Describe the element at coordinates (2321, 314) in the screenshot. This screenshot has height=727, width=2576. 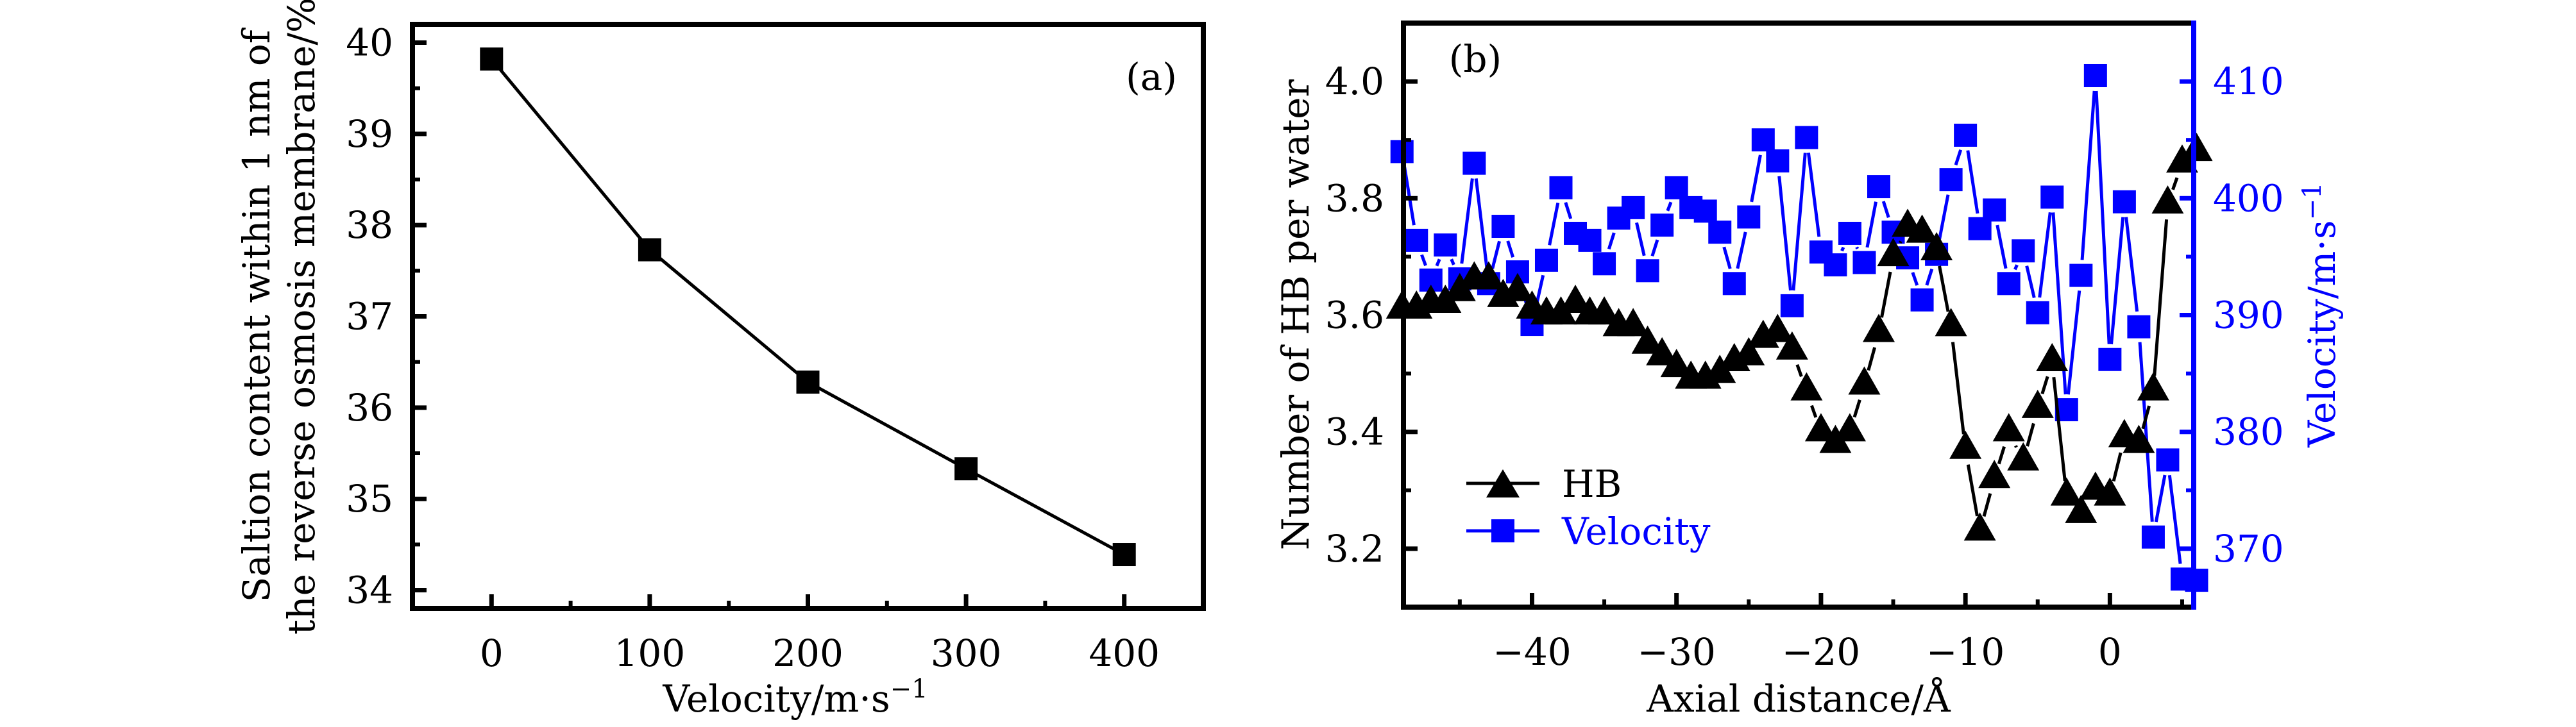
I see `b-ylabel-right: Velocity/m·s−1` at that location.